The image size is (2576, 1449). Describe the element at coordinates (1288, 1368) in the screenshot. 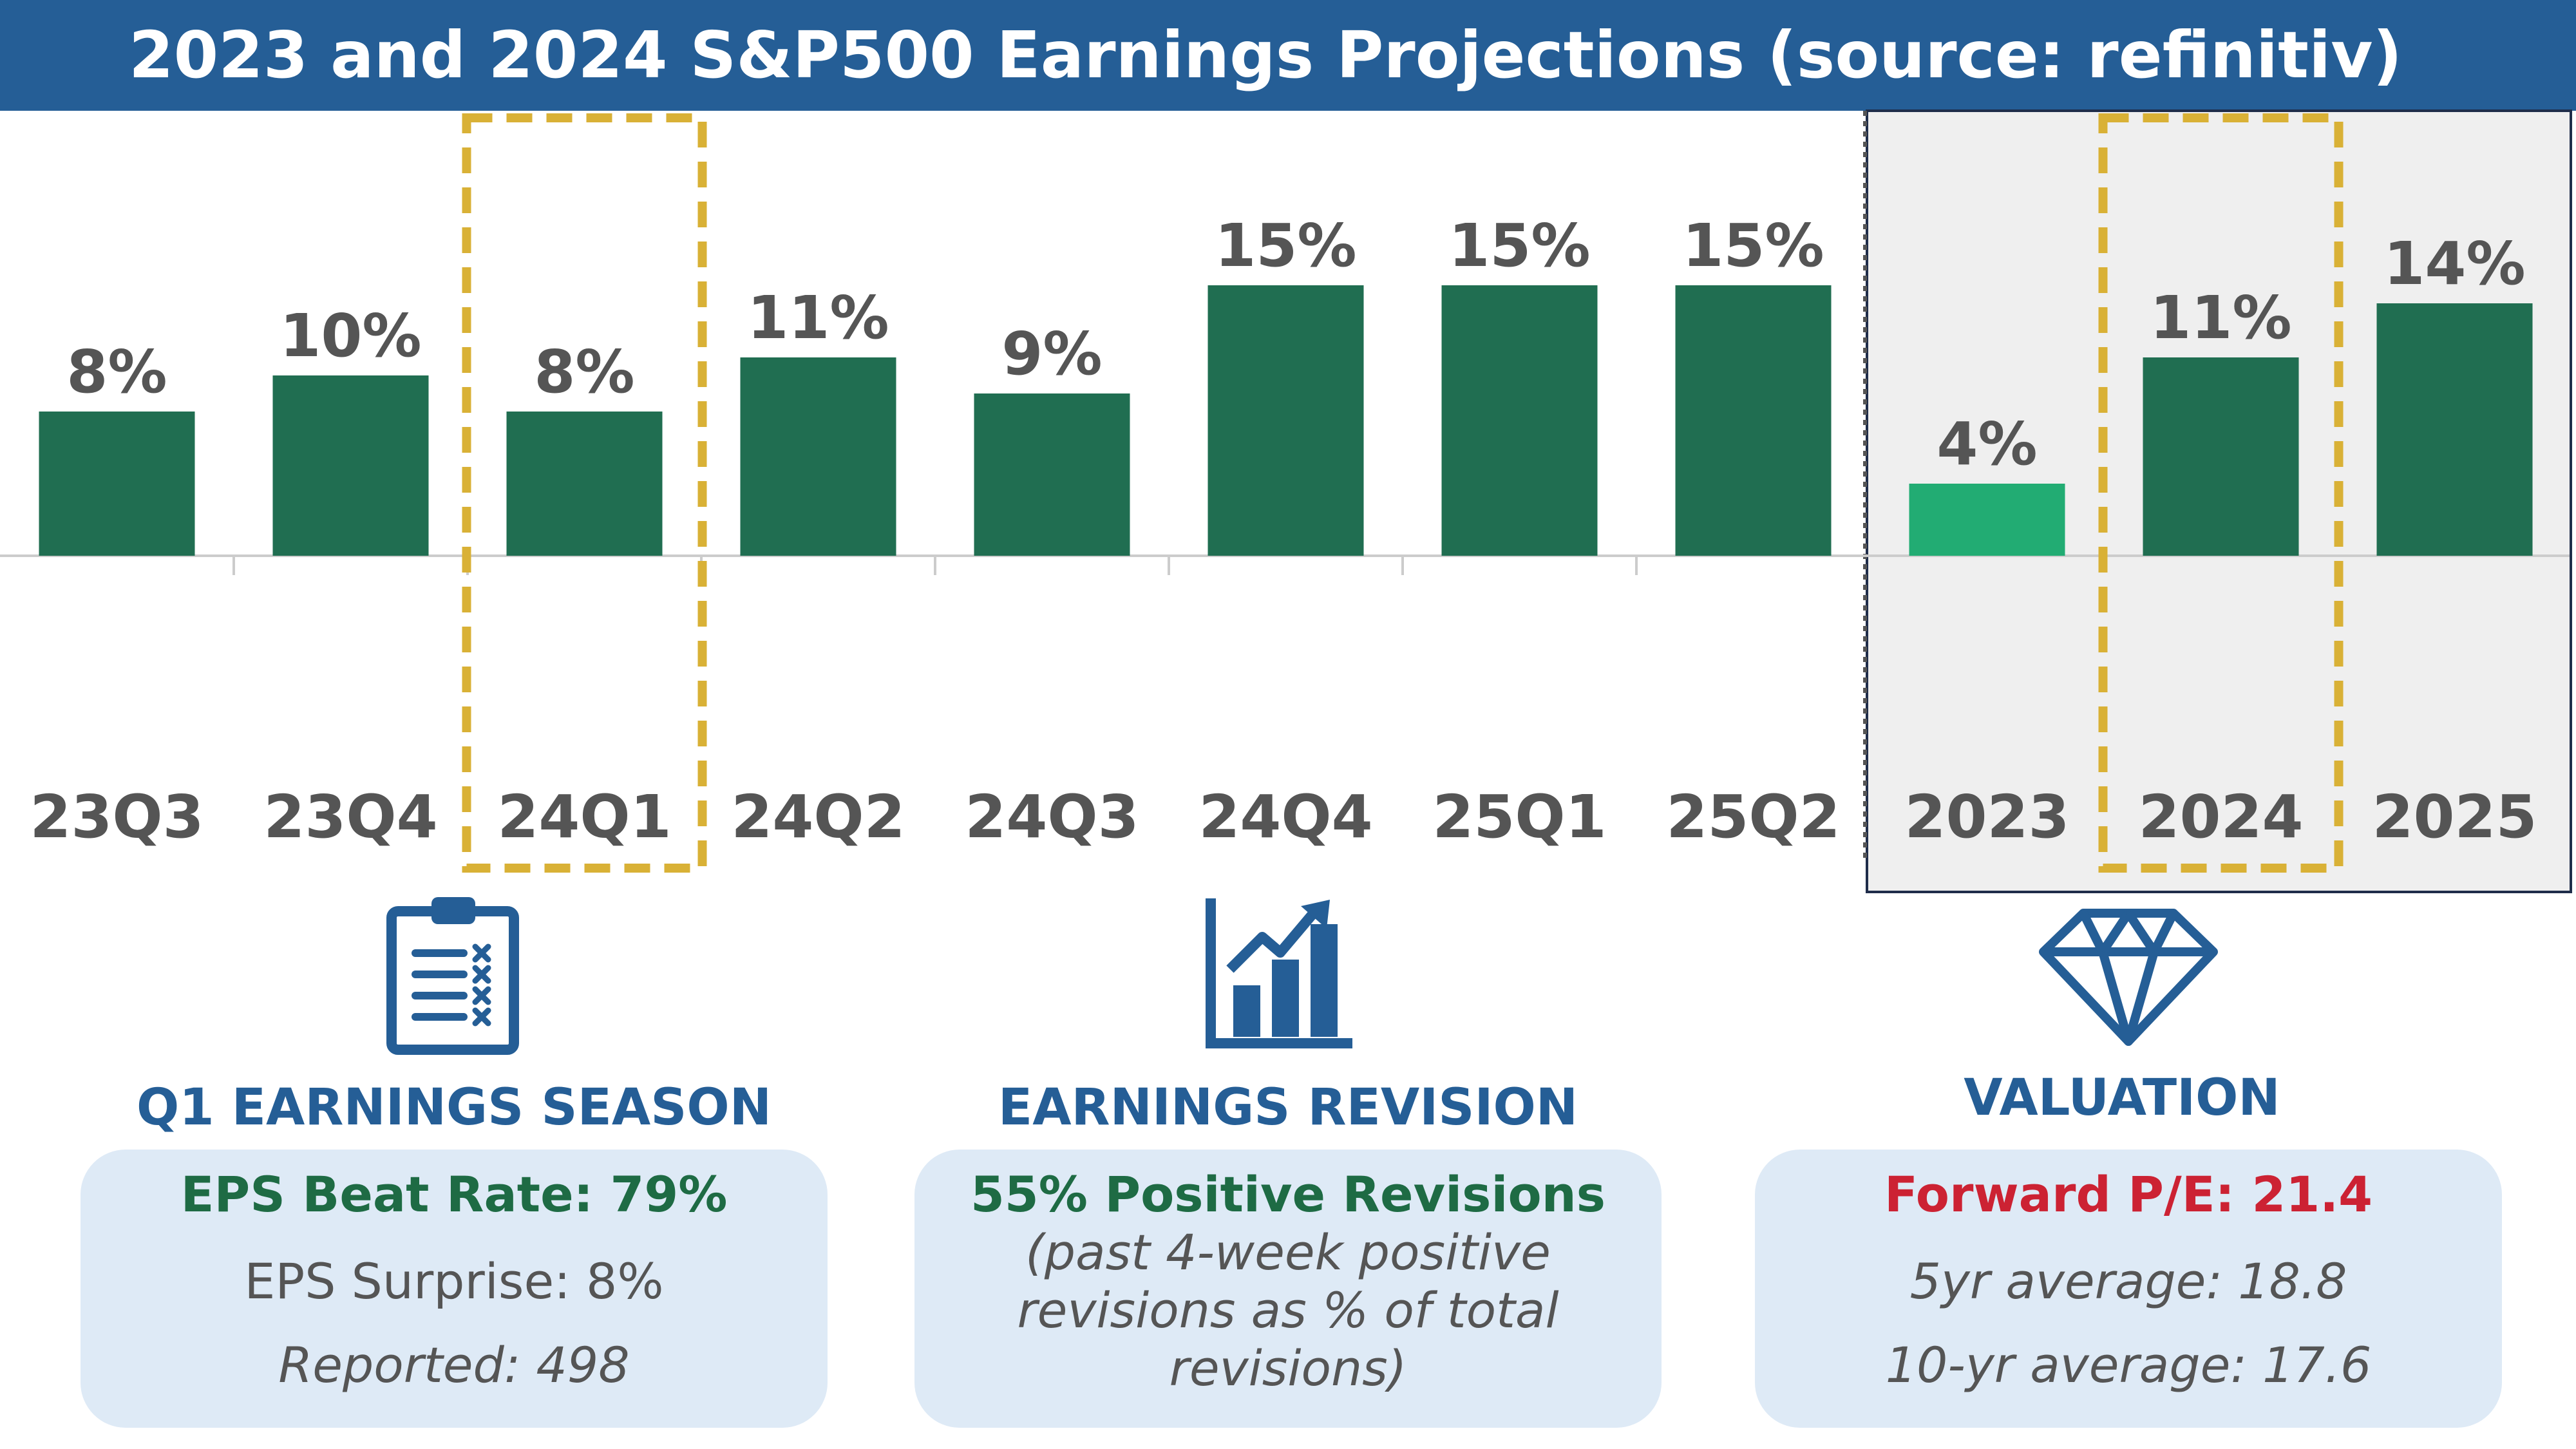

I see `revision-note-line-3: revisions)` at that location.